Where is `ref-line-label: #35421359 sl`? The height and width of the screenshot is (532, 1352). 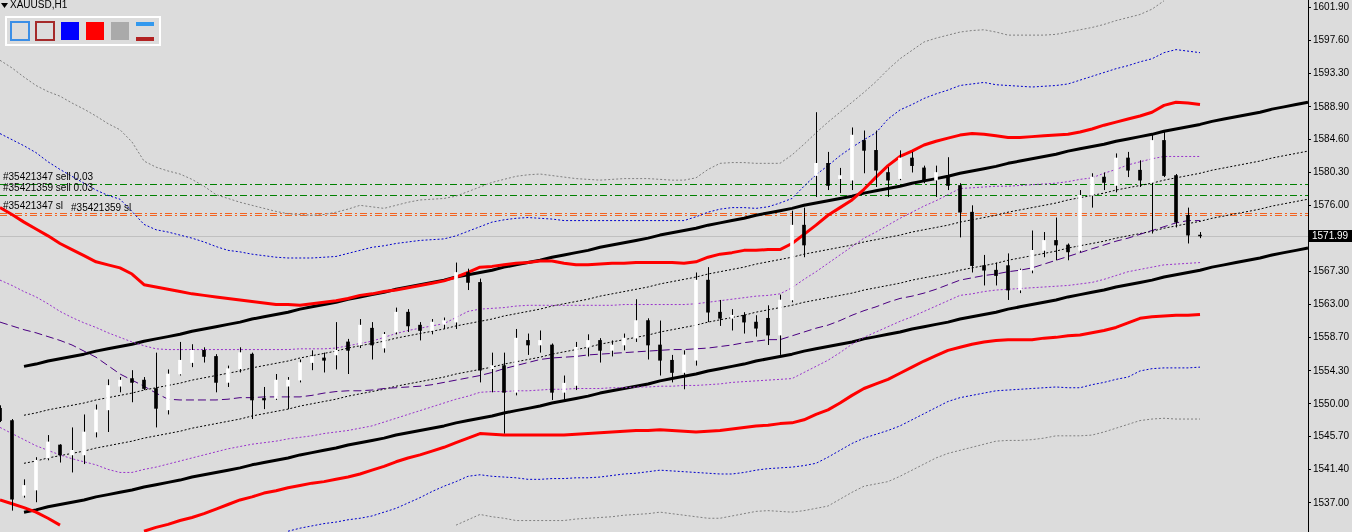 ref-line-label: #35421359 sl is located at coordinates (101, 207).